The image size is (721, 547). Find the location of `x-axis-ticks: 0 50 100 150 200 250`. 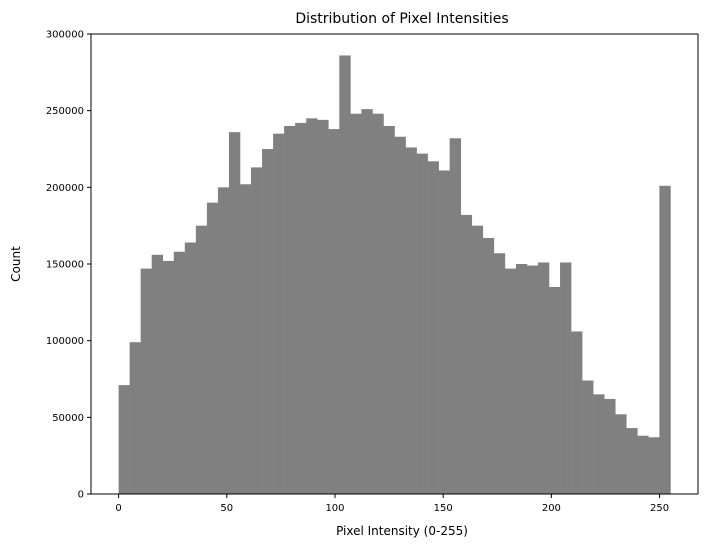

x-axis-ticks: 0 50 100 150 200 250 is located at coordinates (392, 504).